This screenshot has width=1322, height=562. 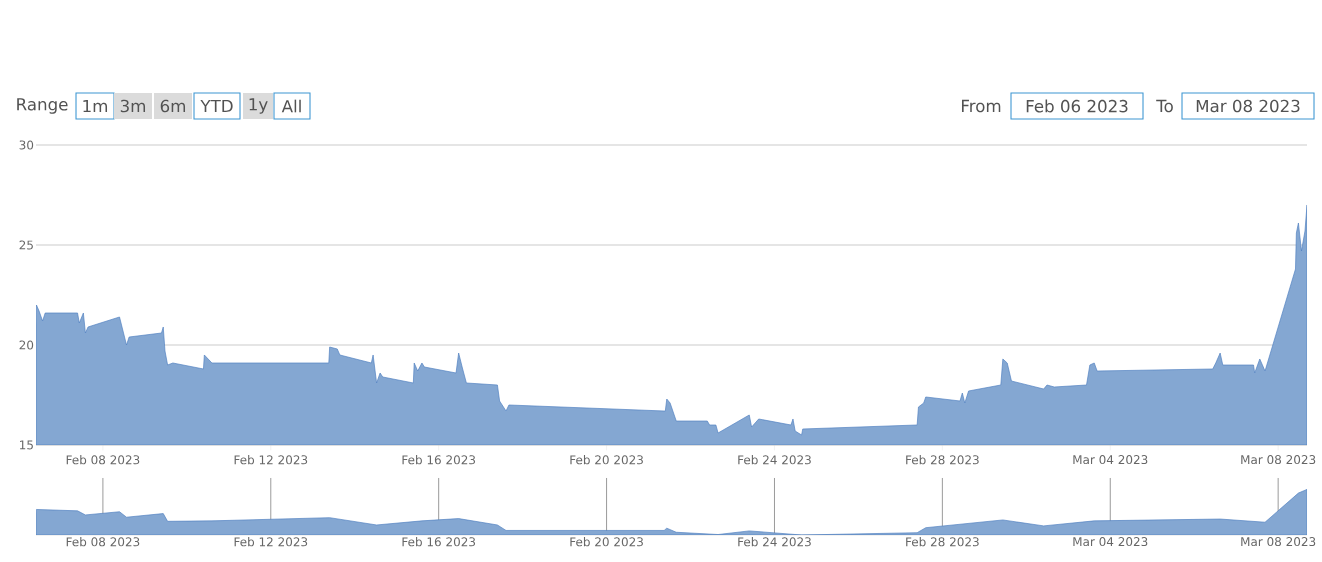 I want to click on y-tick-label: 25, so click(x=26, y=245).